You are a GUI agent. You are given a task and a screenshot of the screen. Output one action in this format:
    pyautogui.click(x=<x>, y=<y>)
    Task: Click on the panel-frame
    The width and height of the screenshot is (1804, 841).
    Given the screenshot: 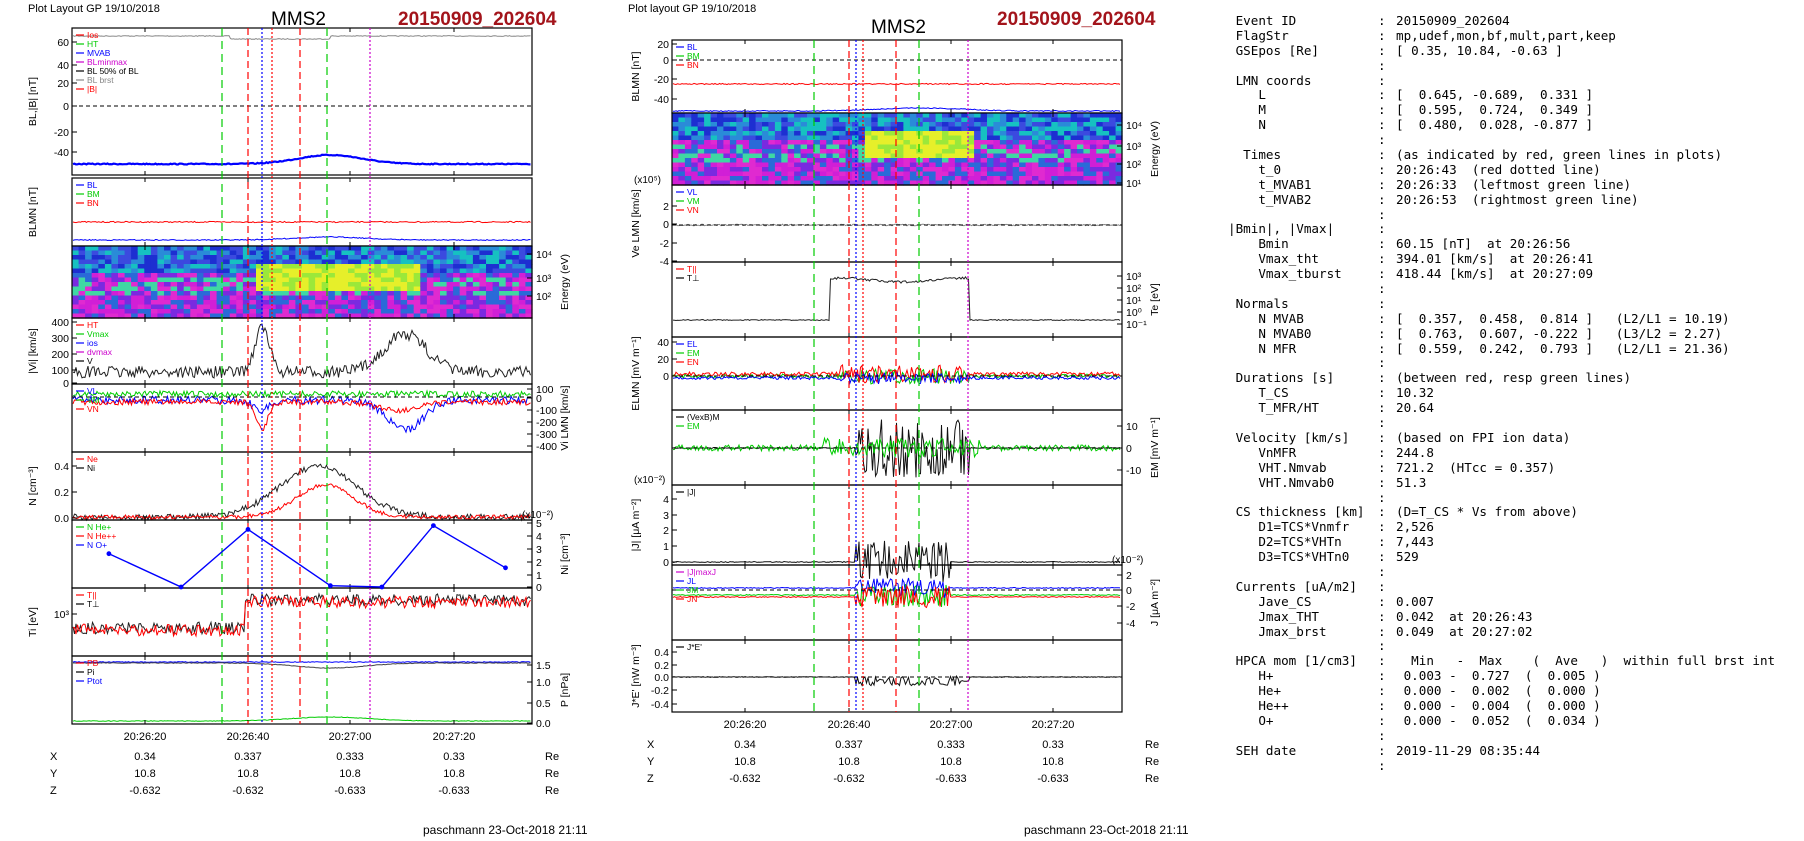 What is the action you would take?
    pyautogui.click(x=897, y=299)
    